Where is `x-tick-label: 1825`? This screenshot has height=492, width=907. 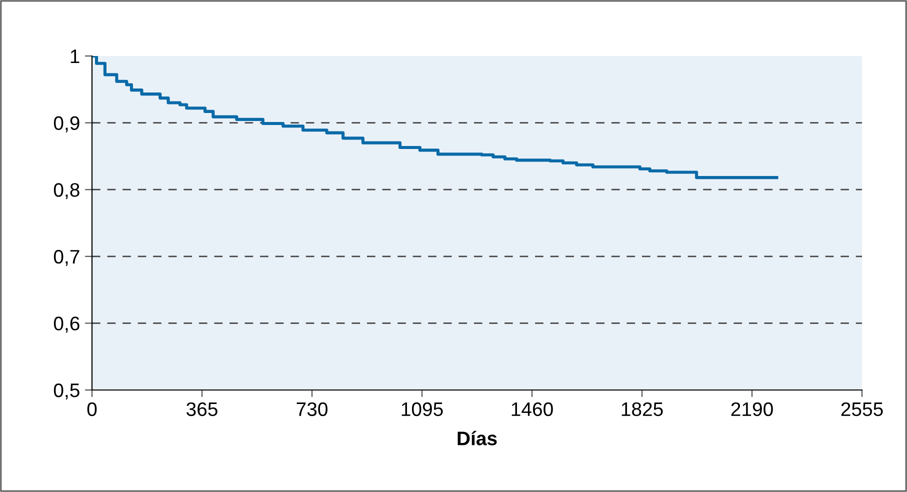
x-tick-label: 1825 is located at coordinates (642, 409).